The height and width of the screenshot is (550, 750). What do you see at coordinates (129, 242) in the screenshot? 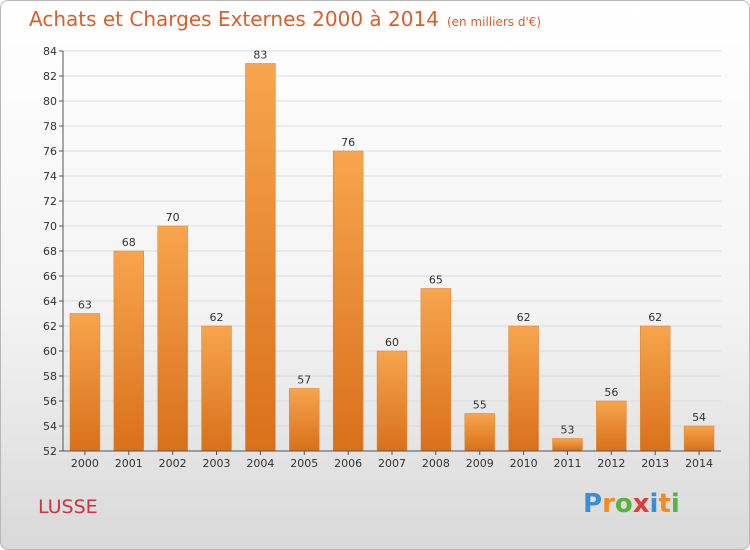
I see `bar-value-label: 68` at bounding box center [129, 242].